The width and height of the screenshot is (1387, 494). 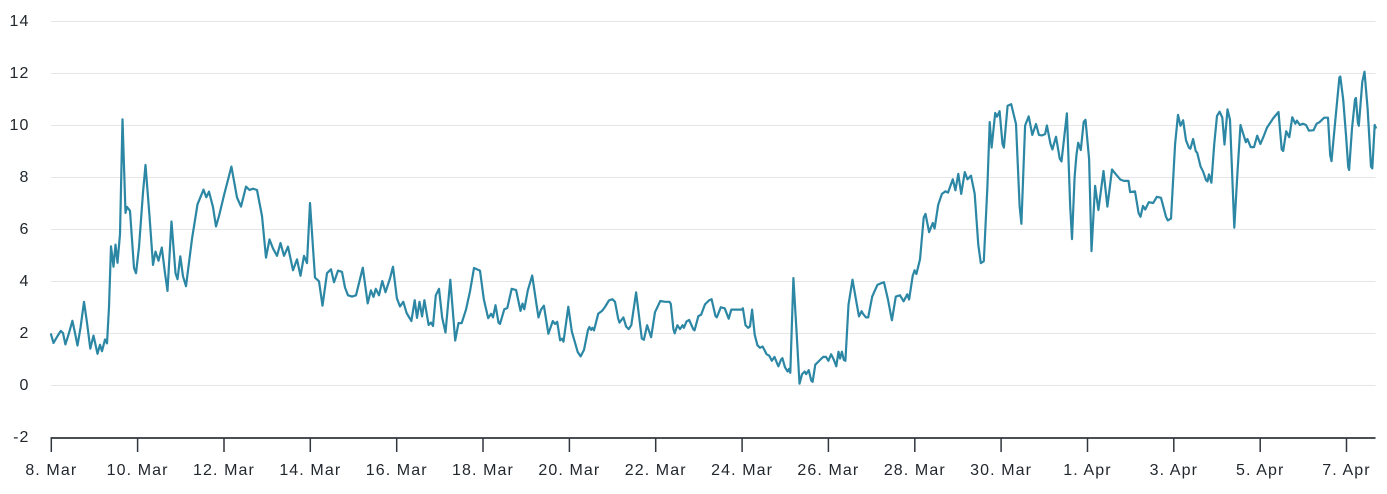 What do you see at coordinates (51, 470) in the screenshot?
I see `svg-text: 8. Mar` at bounding box center [51, 470].